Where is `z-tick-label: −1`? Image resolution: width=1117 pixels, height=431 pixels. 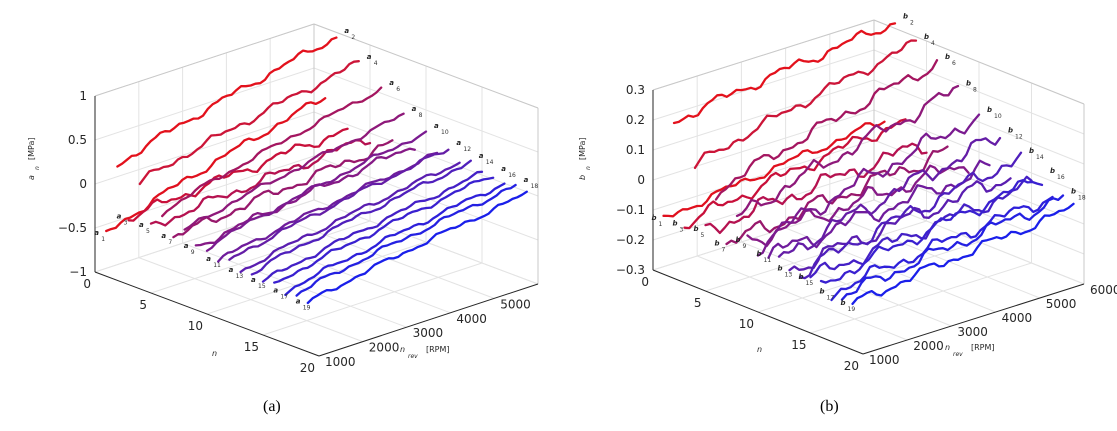 z-tick-label: −1 is located at coordinates (78, 272).